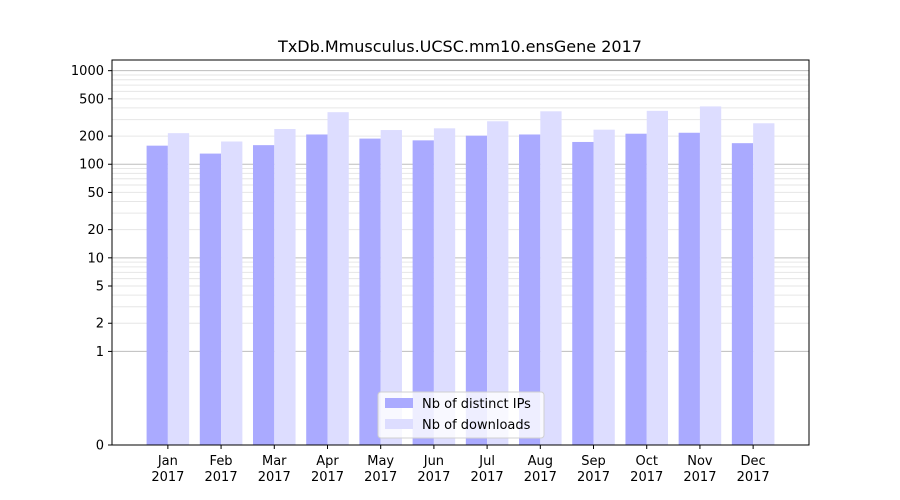  Describe the element at coordinates (327, 469) in the screenshot. I see `x-tick-label: Apr 2017` at that location.